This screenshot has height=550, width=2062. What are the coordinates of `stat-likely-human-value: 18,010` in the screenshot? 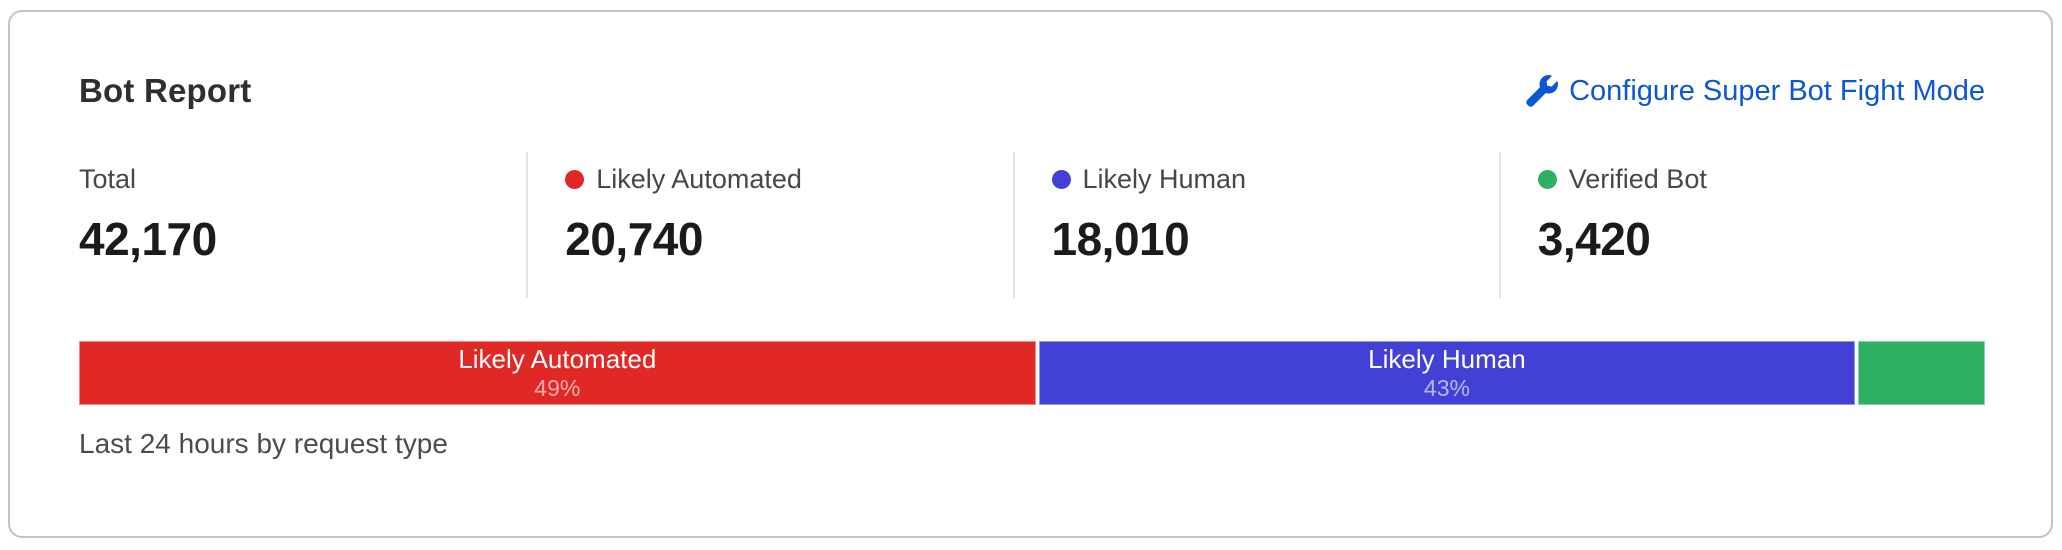 It's located at (1120, 239).